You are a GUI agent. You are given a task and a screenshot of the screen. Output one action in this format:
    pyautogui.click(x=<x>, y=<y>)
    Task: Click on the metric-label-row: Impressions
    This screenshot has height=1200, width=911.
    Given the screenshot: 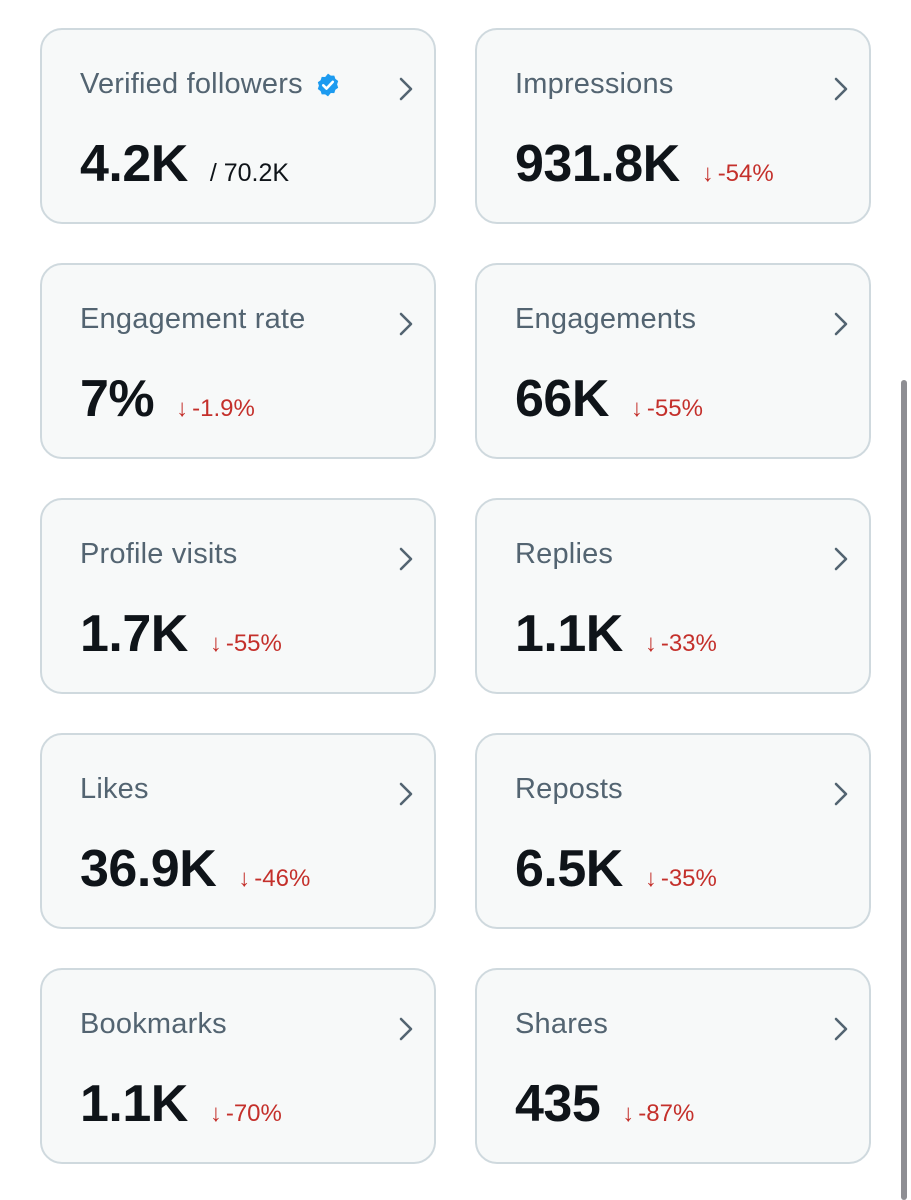 What is the action you would take?
    pyautogui.click(x=594, y=84)
    